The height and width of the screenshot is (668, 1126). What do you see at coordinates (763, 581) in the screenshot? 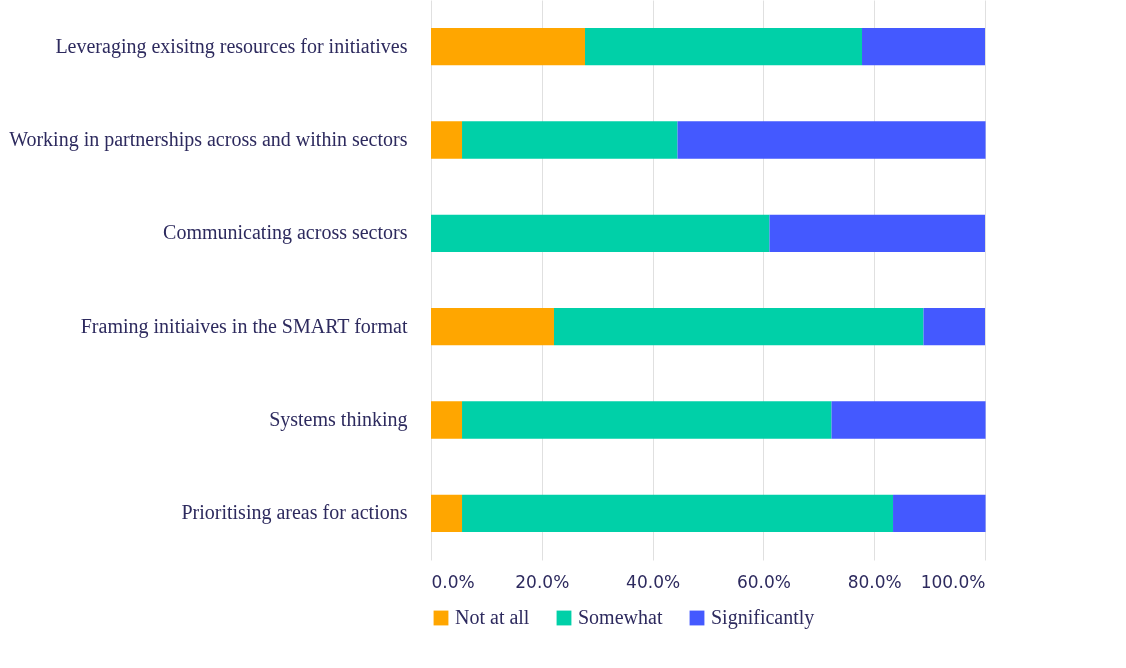
I see `x-tick-label: 60.0%` at bounding box center [763, 581].